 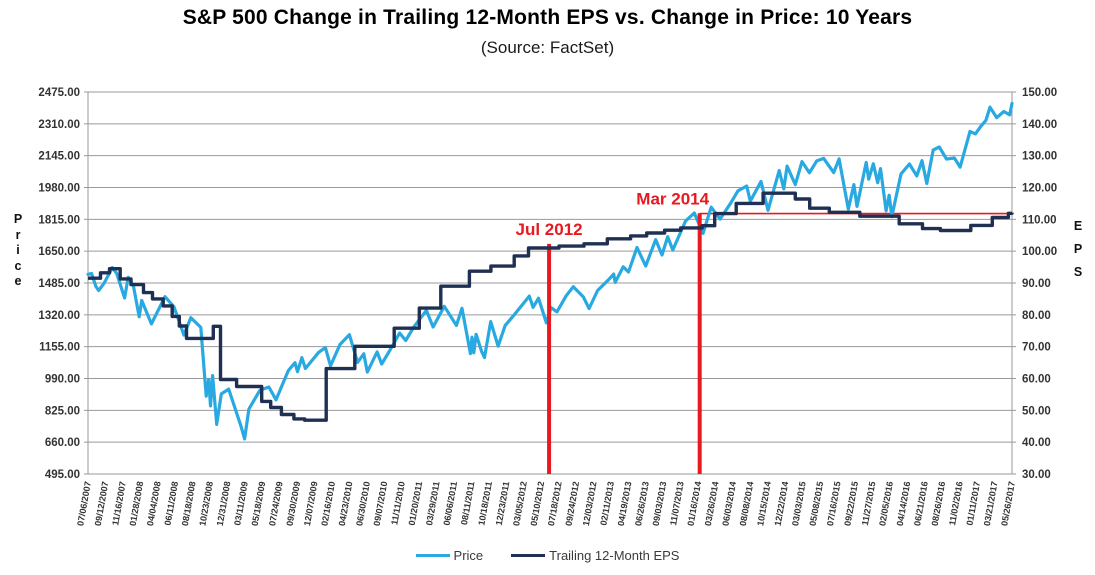 What do you see at coordinates (782, 504) in the screenshot?
I see `x-axis-tick-label: 12/22/2014` at bounding box center [782, 504].